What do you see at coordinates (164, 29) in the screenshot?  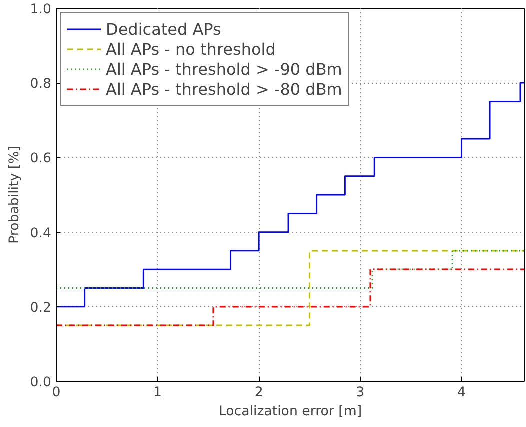 I see `legend-label: Dedicated APs` at bounding box center [164, 29].